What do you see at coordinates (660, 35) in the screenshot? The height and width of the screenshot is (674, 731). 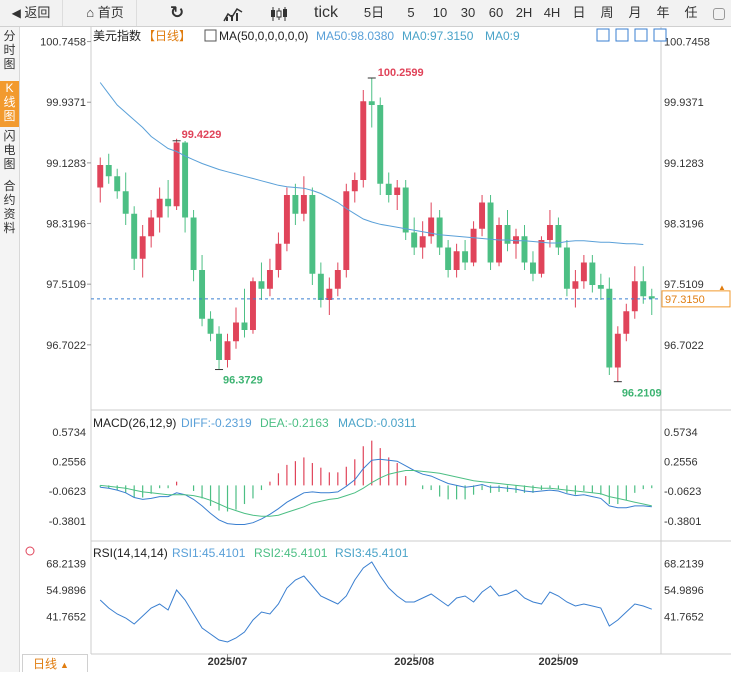 I see `pane-close-icon` at bounding box center [660, 35].